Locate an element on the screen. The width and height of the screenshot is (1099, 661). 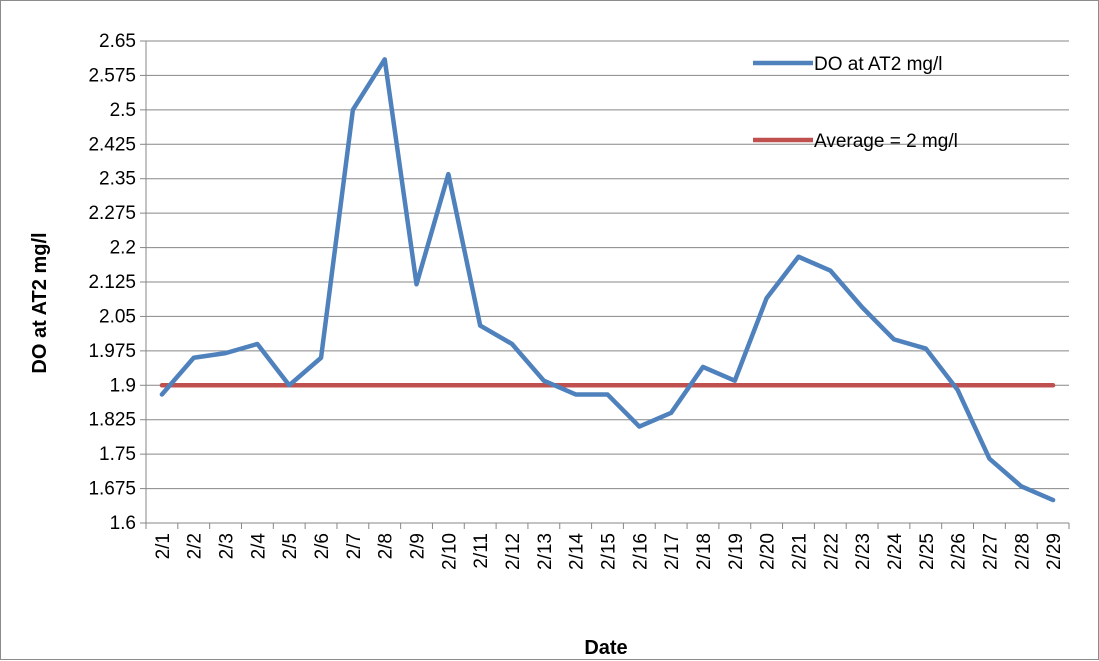
x-tick-label: 2/13 is located at coordinates (545, 551).